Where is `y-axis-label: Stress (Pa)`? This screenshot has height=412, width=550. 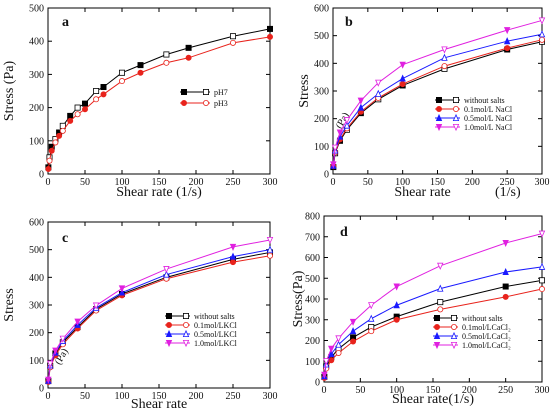
y-axis-label: Stress (Pa) is located at coordinates (9, 91).